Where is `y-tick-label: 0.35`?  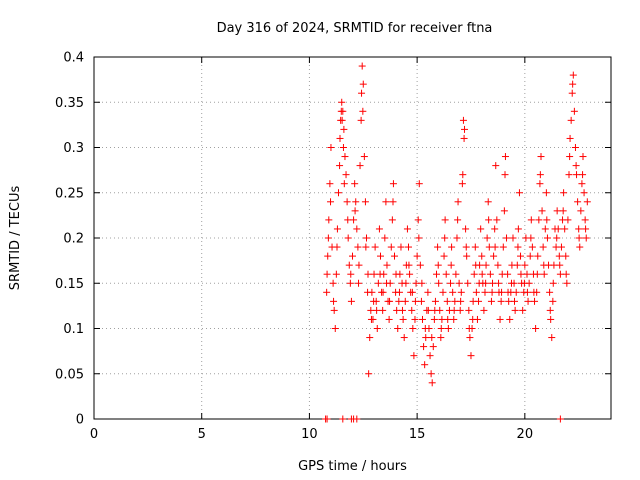
y-tick-label: 0.35 is located at coordinates (69, 103).